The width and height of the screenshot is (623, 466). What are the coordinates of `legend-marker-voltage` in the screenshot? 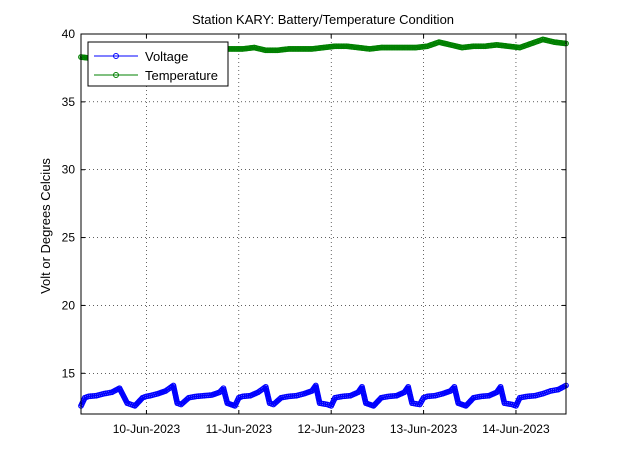 It's located at (116, 56).